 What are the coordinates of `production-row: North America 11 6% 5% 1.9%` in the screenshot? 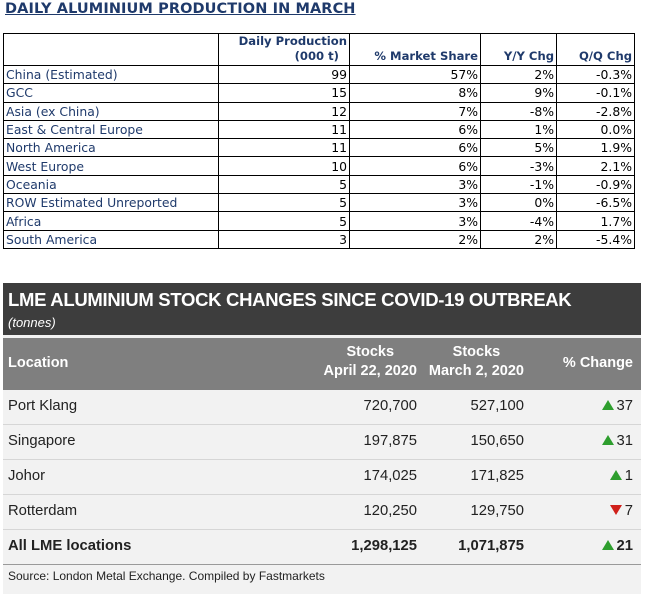 It's located at (319, 148).